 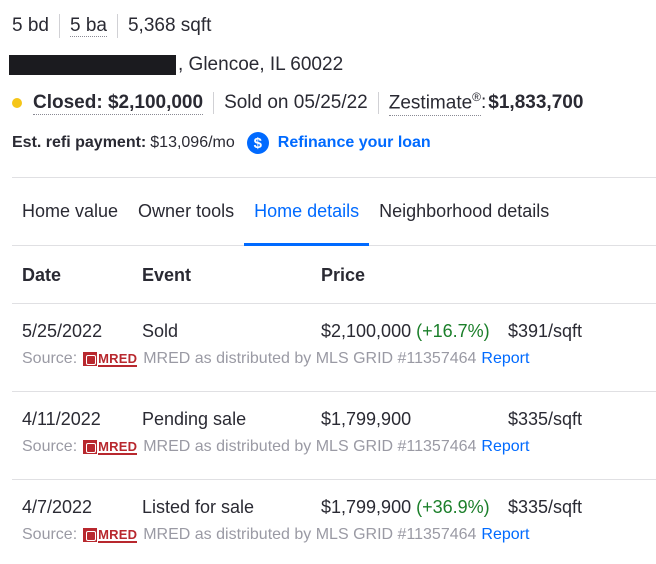 I want to click on baths-count: 5 ba, so click(x=87, y=26).